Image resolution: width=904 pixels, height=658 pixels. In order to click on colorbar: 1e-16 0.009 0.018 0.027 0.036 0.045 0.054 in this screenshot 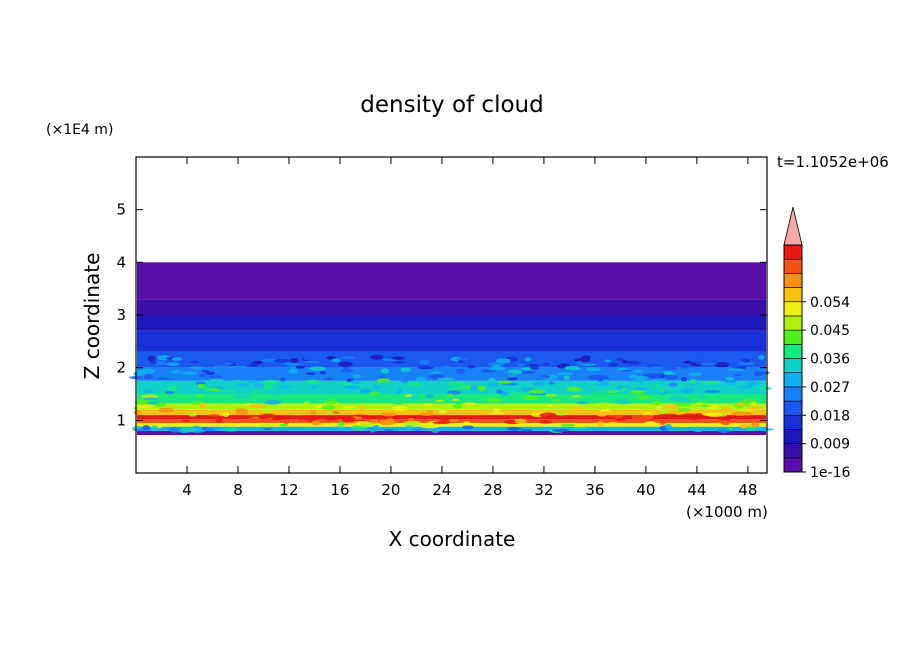, I will do `click(816, 343)`.